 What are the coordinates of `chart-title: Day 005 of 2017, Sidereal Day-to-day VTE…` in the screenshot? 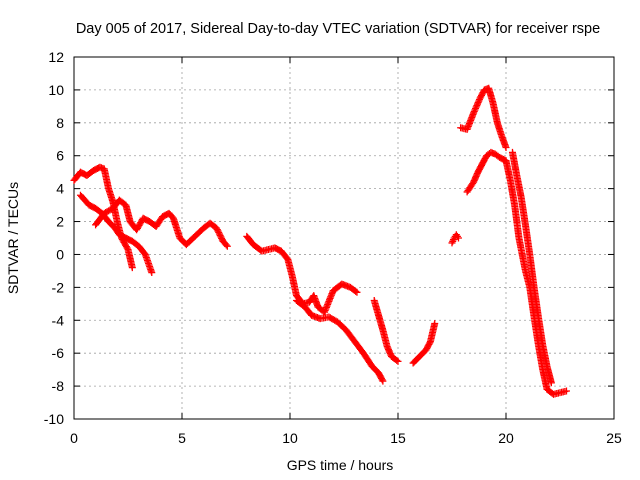 It's located at (338, 29).